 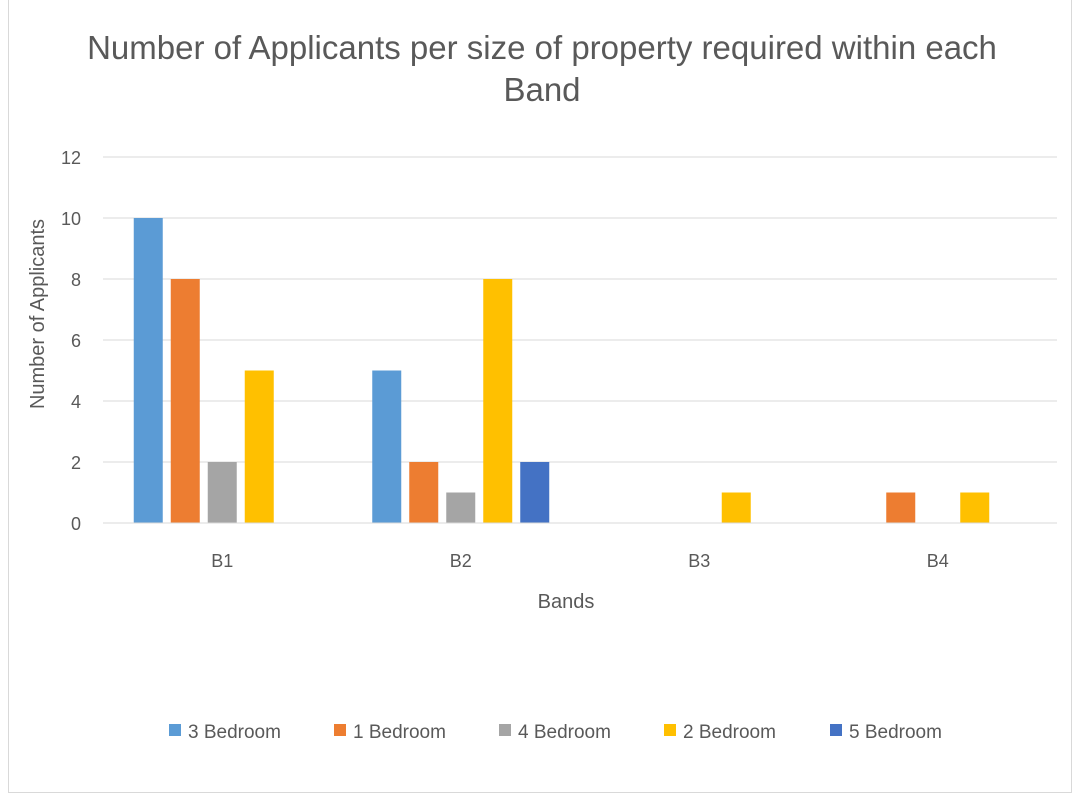 I want to click on legend-item: 2 Bedroom, so click(x=720, y=732).